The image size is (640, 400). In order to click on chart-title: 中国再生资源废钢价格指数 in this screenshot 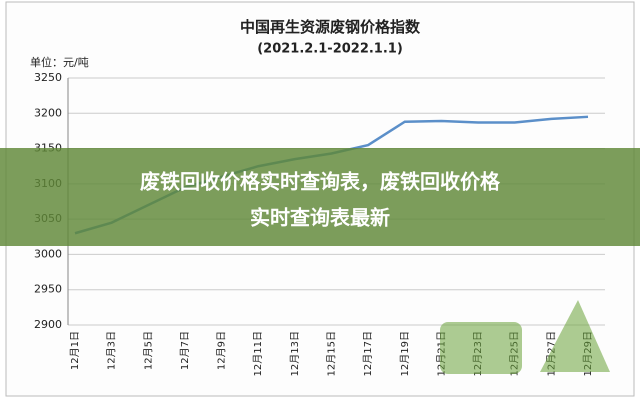, I will do `click(330, 27)`.